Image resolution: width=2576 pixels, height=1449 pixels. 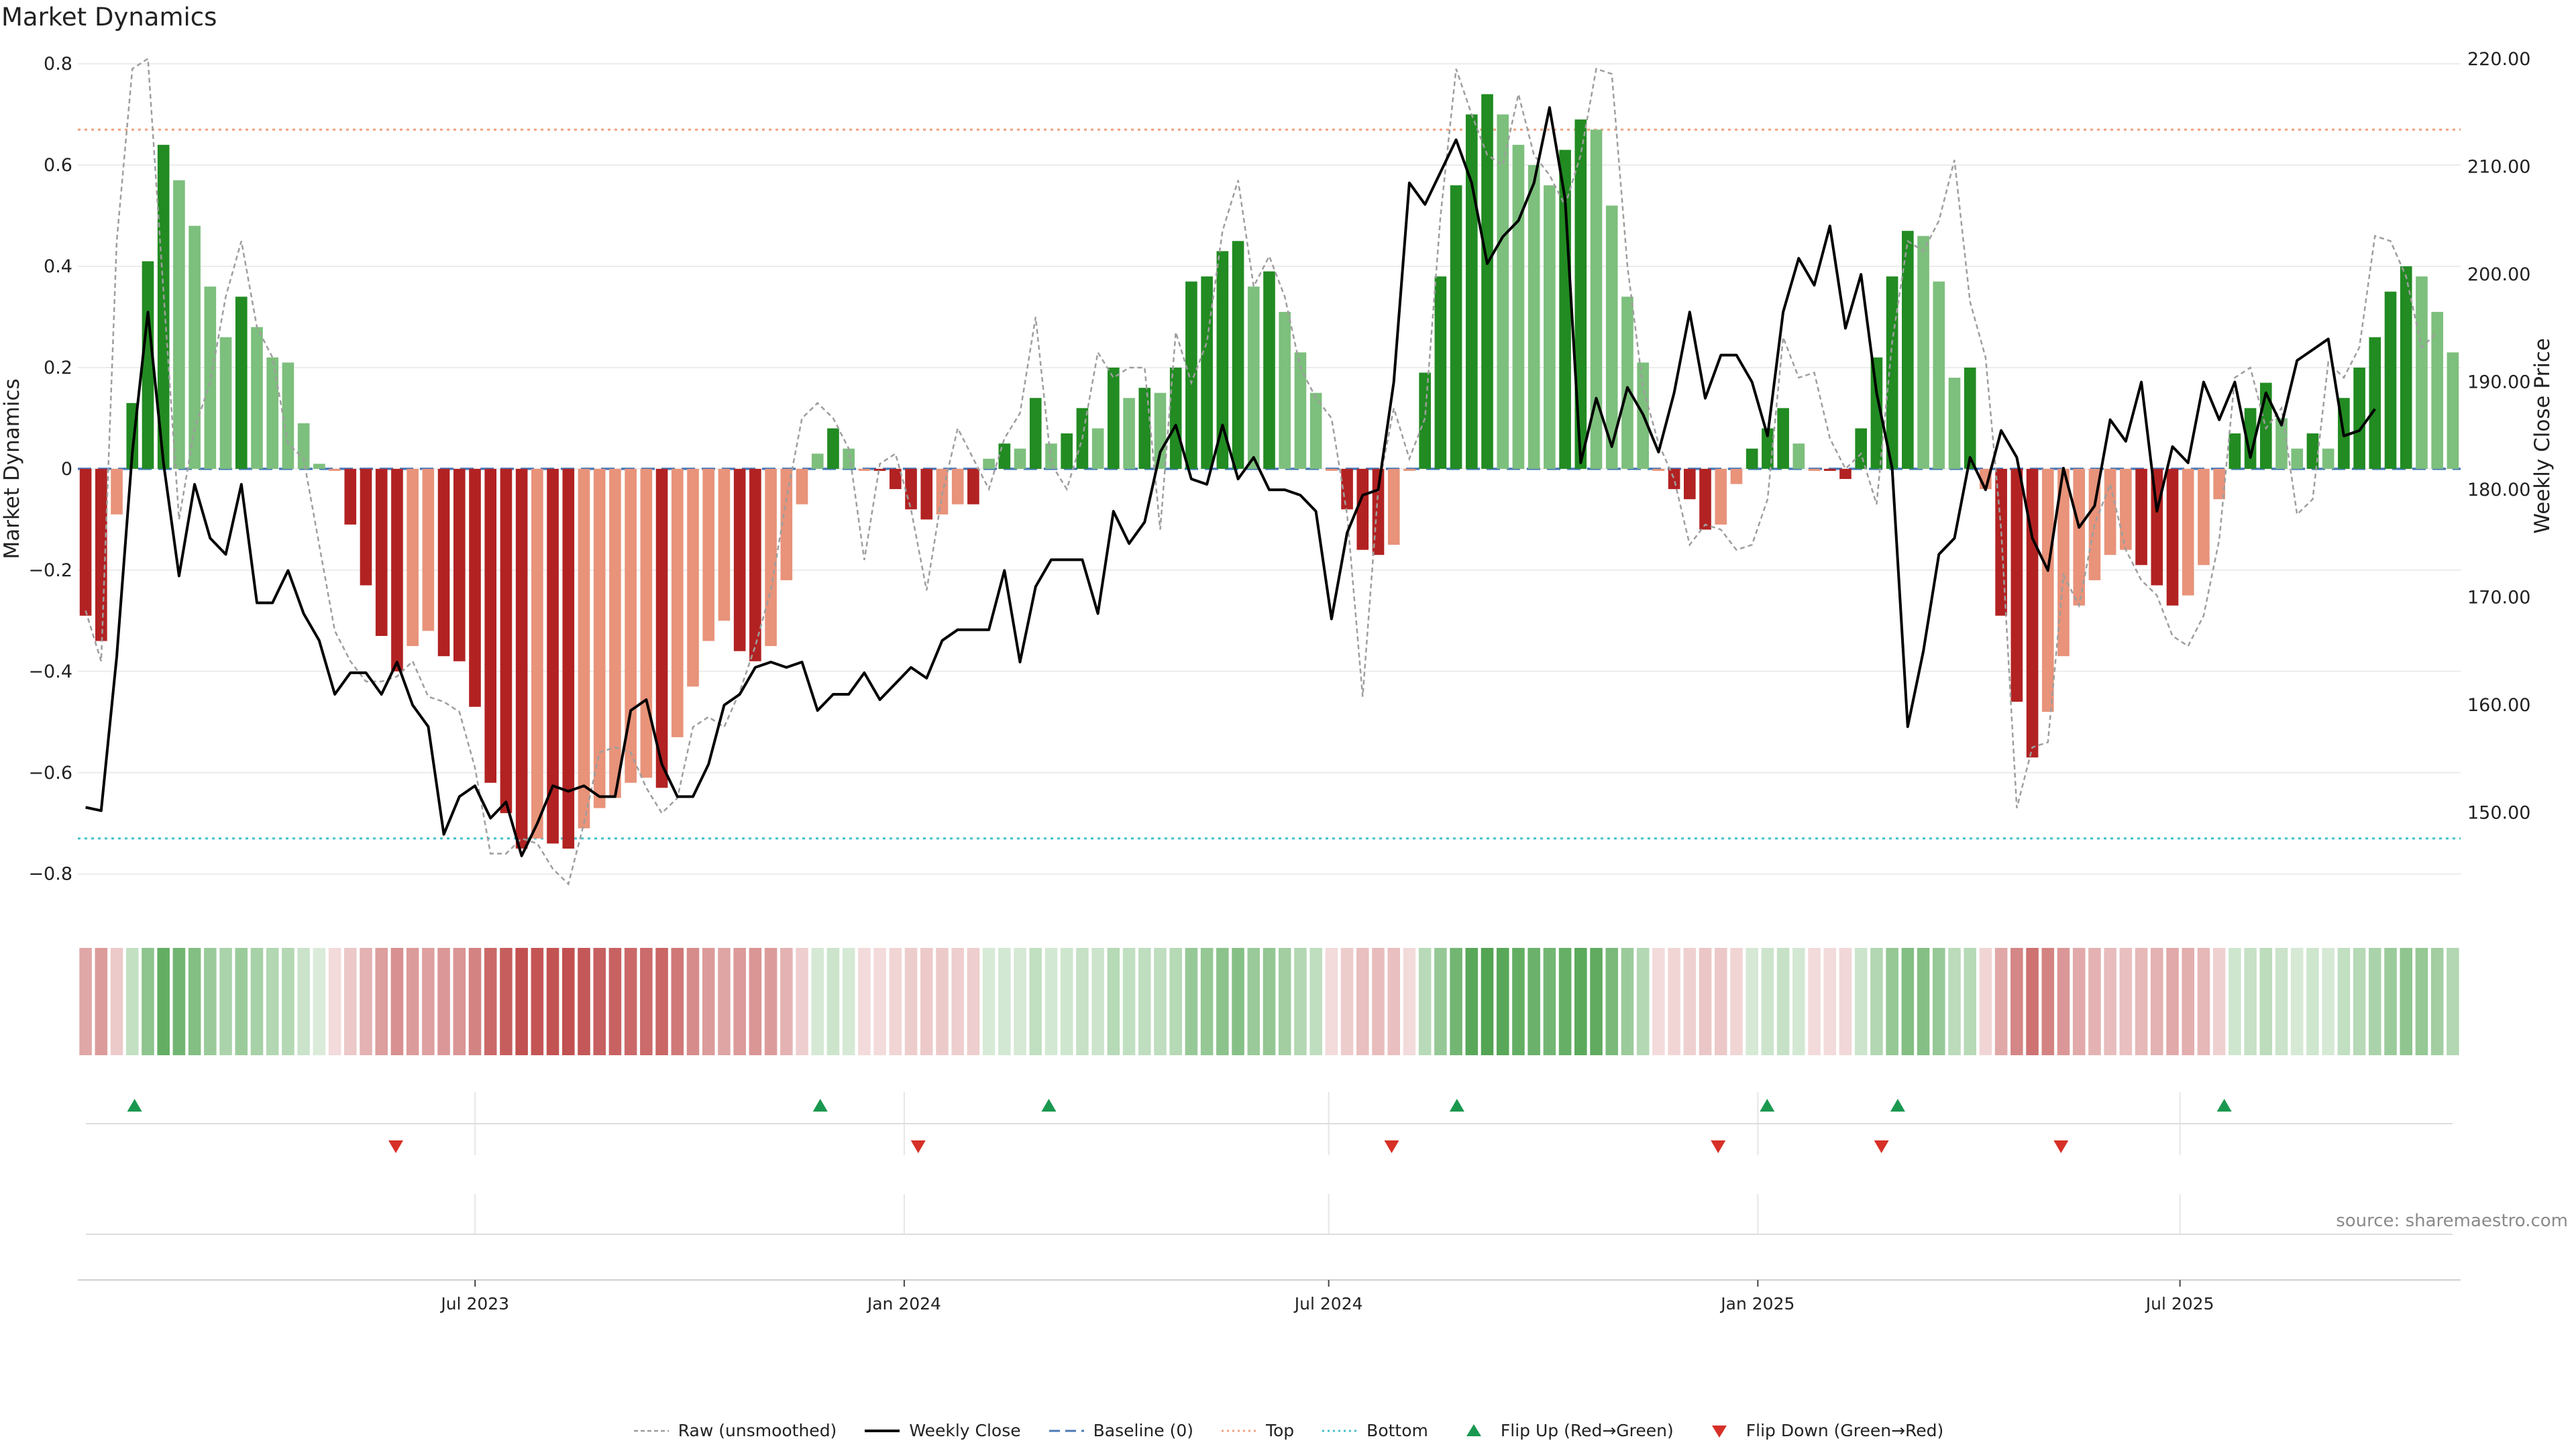 I want to click on right-tick-label: 190.00, so click(x=2498, y=382).